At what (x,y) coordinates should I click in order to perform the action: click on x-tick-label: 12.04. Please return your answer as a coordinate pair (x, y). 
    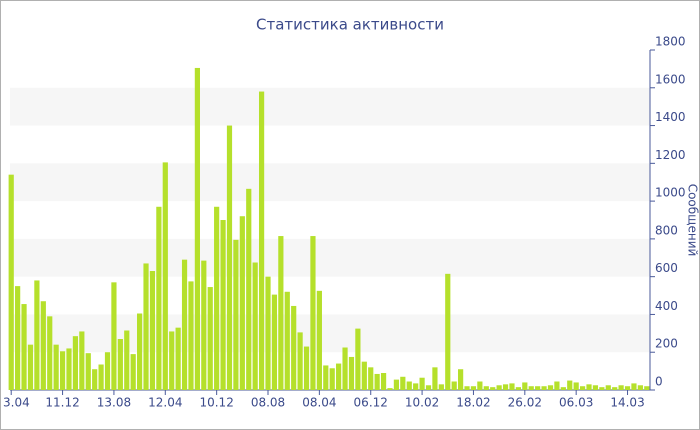
    Looking at the image, I should click on (165, 403).